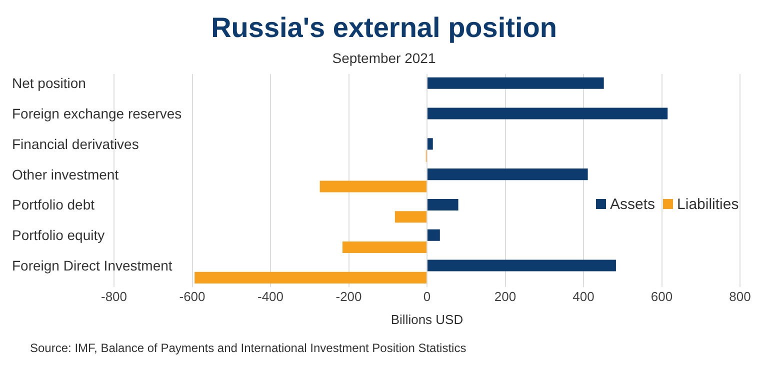 The height and width of the screenshot is (371, 768). Describe the element at coordinates (633, 204) in the screenshot. I see `legend-label: Assets` at that location.